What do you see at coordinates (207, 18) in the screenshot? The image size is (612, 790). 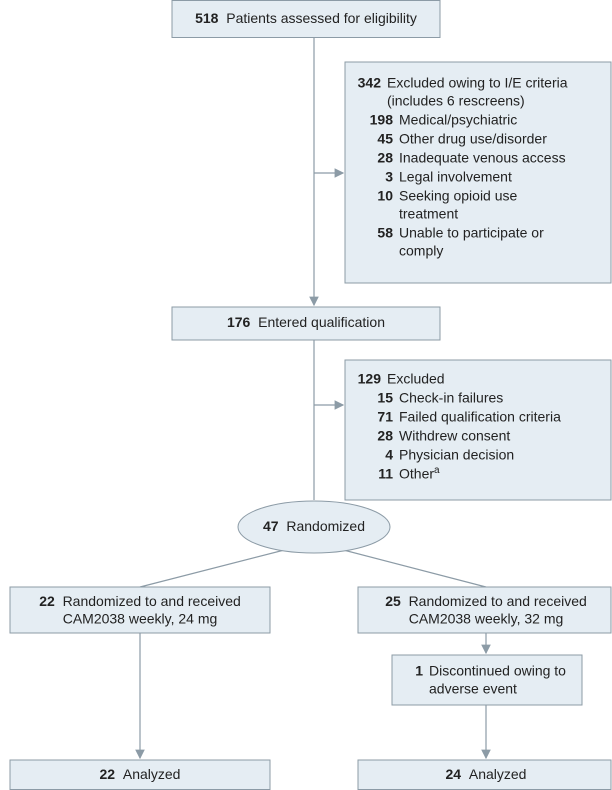 I see `count: 518` at bounding box center [207, 18].